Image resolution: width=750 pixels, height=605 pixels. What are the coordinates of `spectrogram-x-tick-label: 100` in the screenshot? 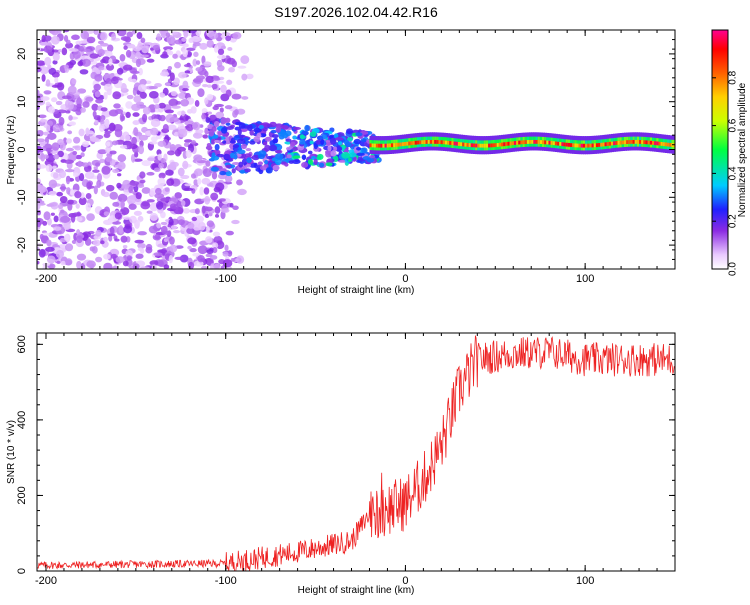 It's located at (585, 279).